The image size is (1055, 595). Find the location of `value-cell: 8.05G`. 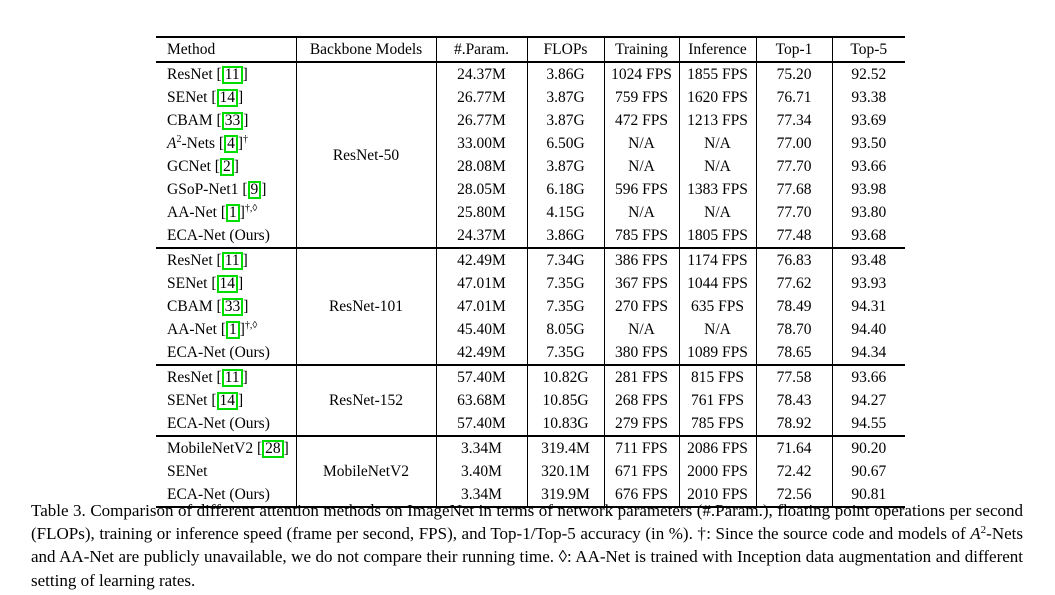

value-cell: 8.05G is located at coordinates (565, 329).